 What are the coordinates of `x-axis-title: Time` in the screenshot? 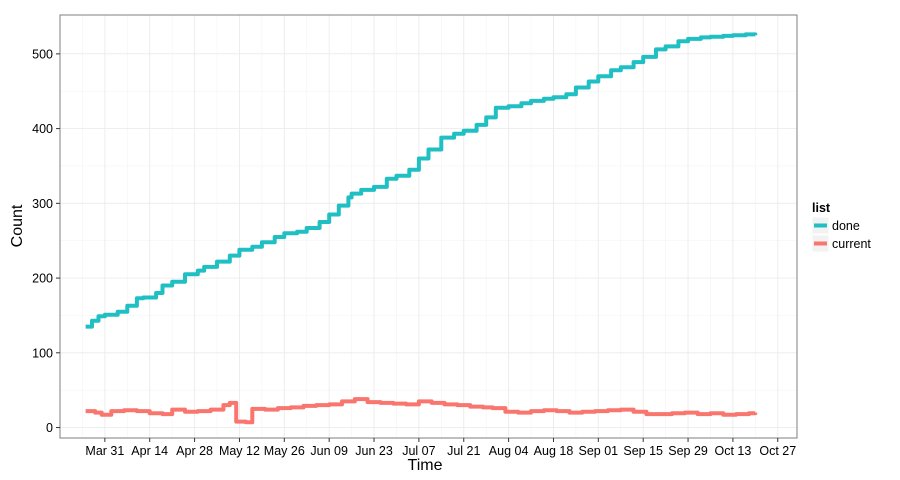 It's located at (425, 465).